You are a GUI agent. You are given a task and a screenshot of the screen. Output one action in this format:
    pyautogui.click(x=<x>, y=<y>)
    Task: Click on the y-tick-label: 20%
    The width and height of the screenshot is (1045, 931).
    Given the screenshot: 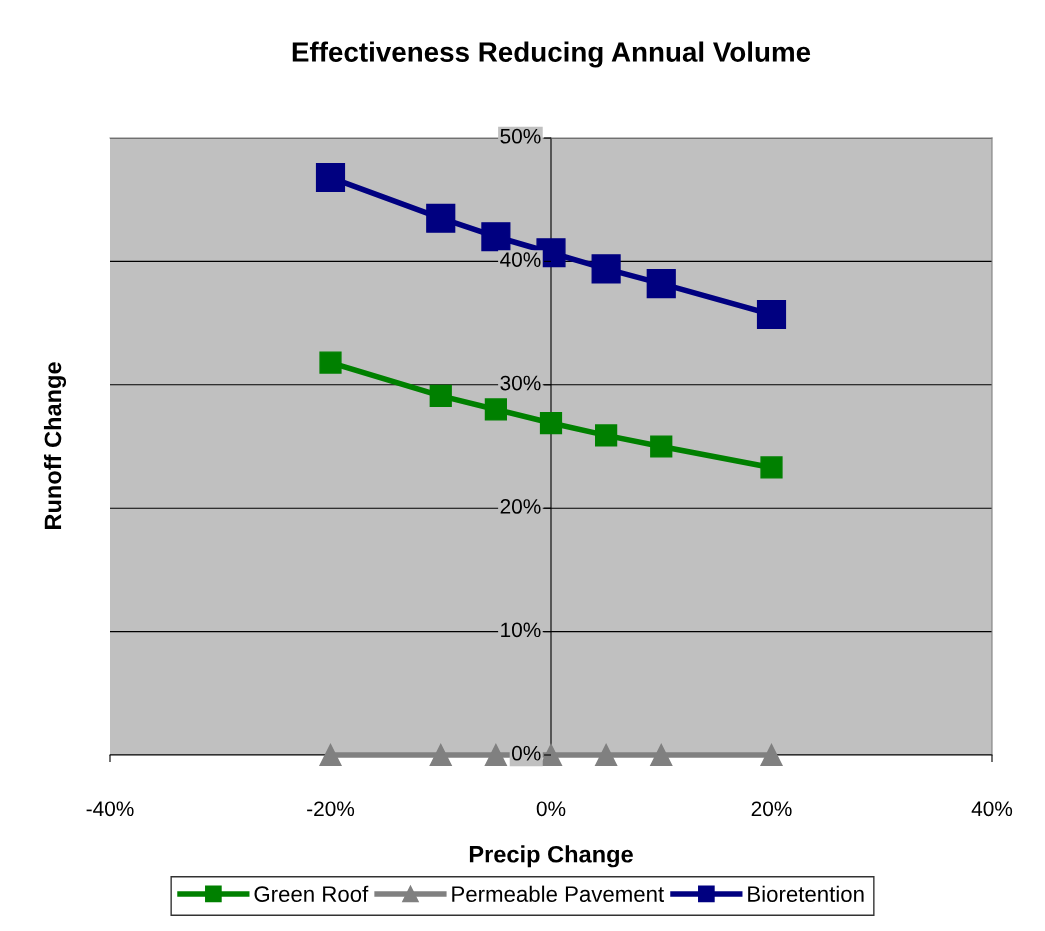 What is the action you would take?
    pyautogui.click(x=520, y=506)
    